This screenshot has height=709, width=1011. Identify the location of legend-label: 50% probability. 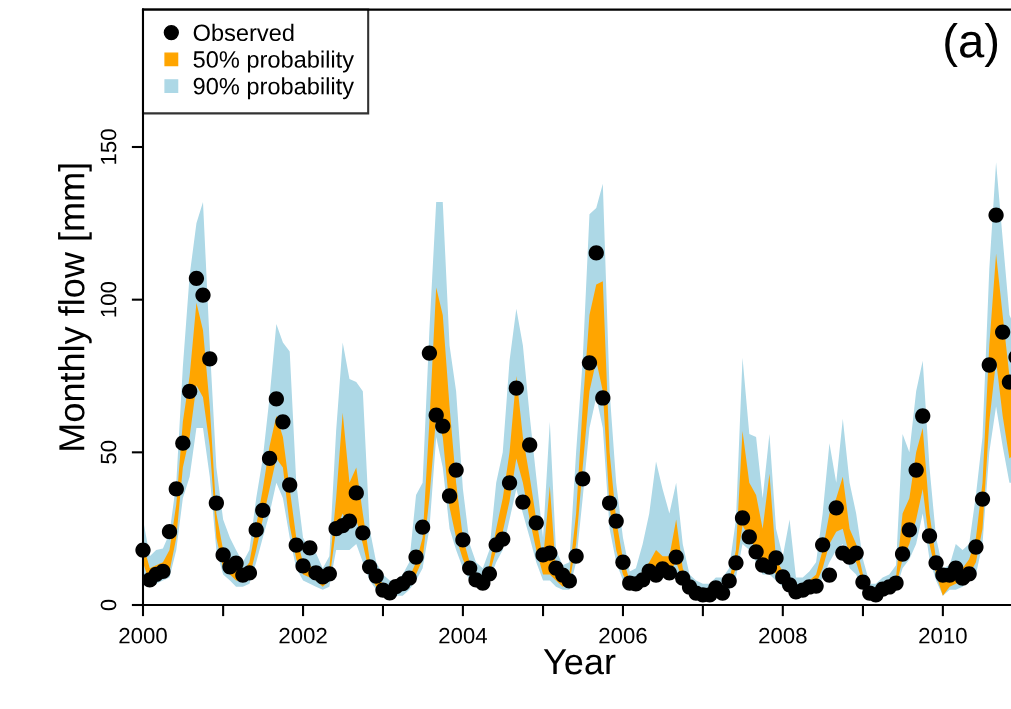
(273, 61).